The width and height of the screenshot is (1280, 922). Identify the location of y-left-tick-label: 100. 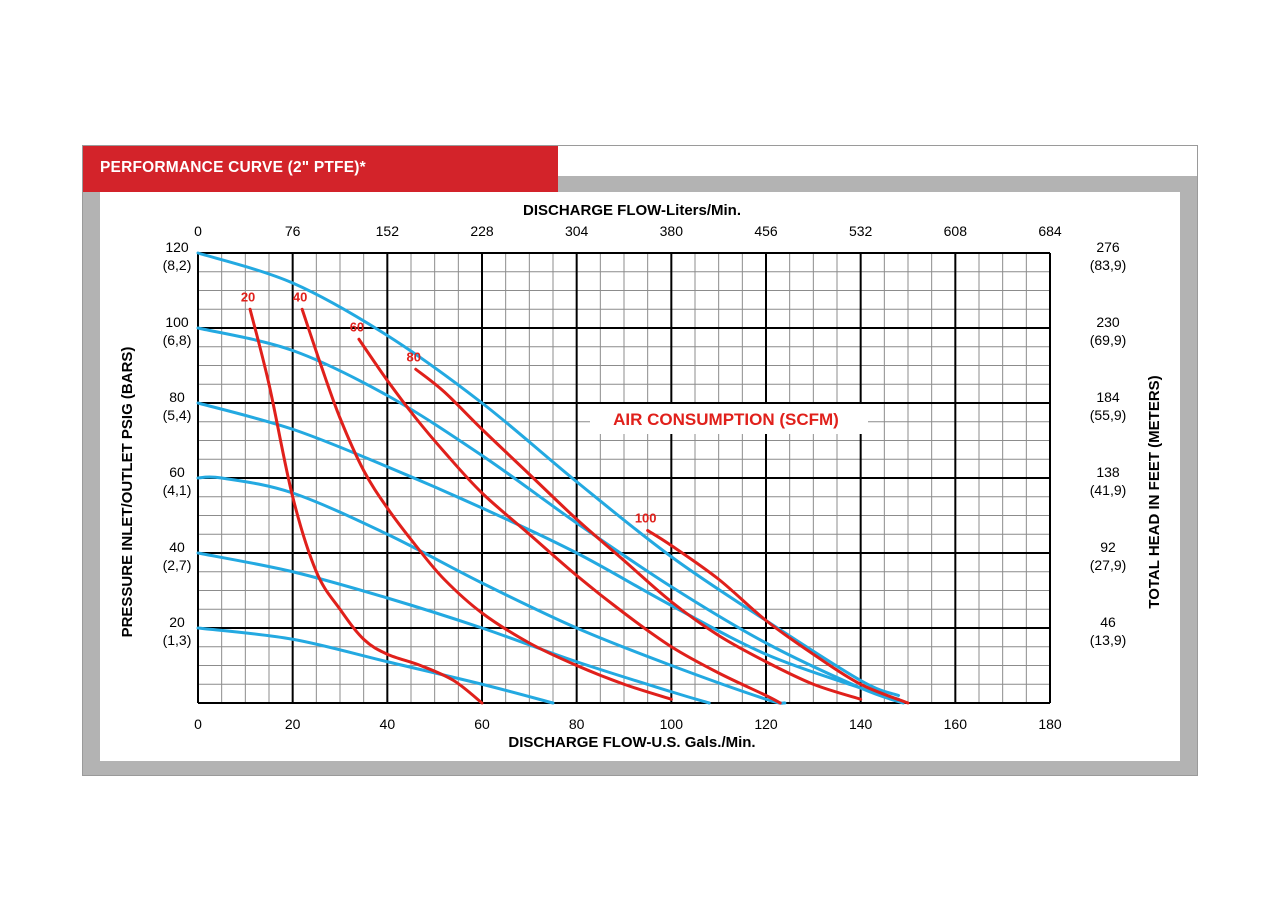
(177, 322).